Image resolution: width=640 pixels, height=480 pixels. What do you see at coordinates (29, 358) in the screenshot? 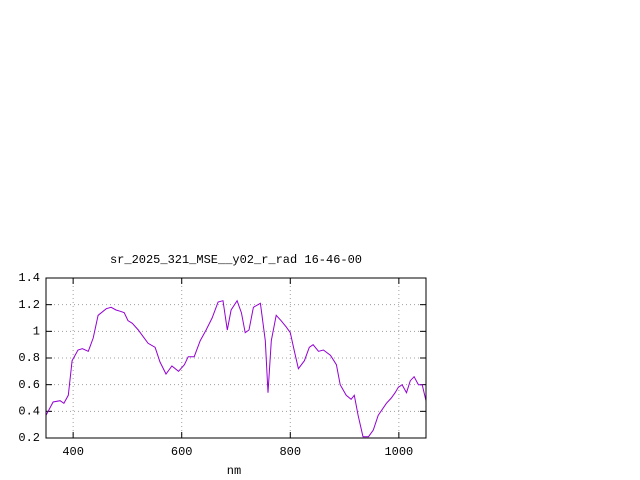
I see `y-tick-label: 0.8` at bounding box center [29, 358].